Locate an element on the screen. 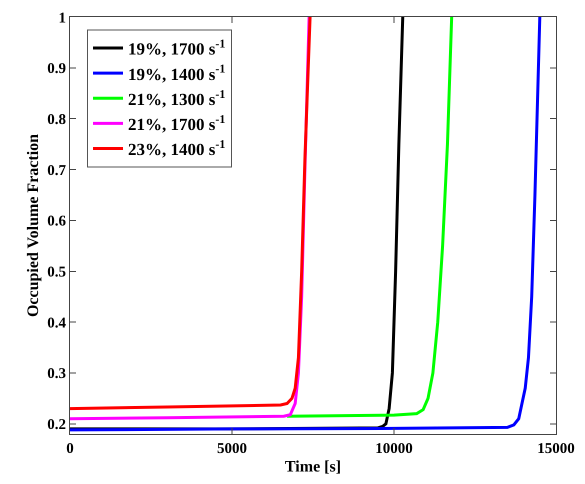  x-tick-label: 0 is located at coordinates (70, 449).